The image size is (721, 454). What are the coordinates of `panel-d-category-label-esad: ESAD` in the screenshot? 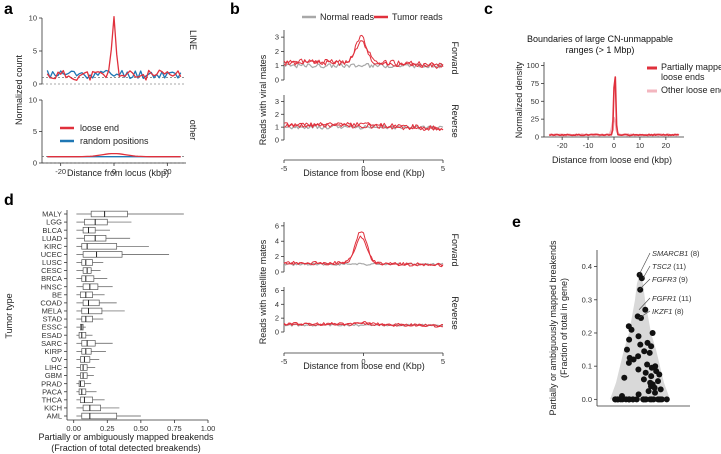 It's located at (52, 335).